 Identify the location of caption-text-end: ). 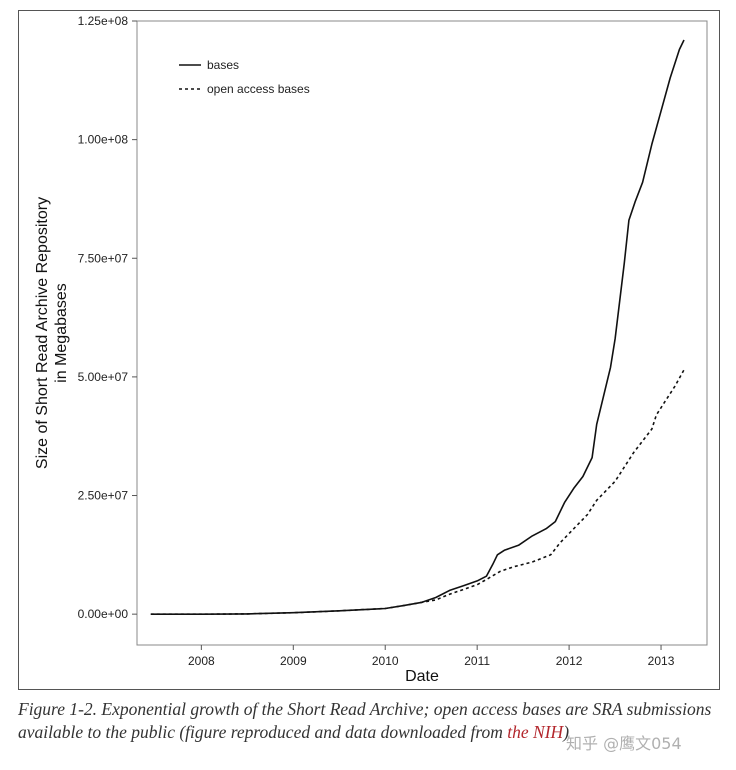
(566, 732).